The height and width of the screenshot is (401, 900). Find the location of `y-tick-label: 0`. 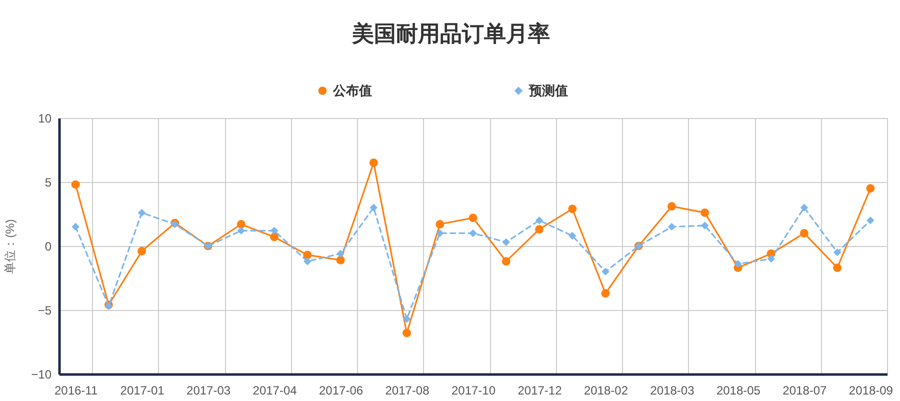

y-tick-label: 0 is located at coordinates (48, 247).